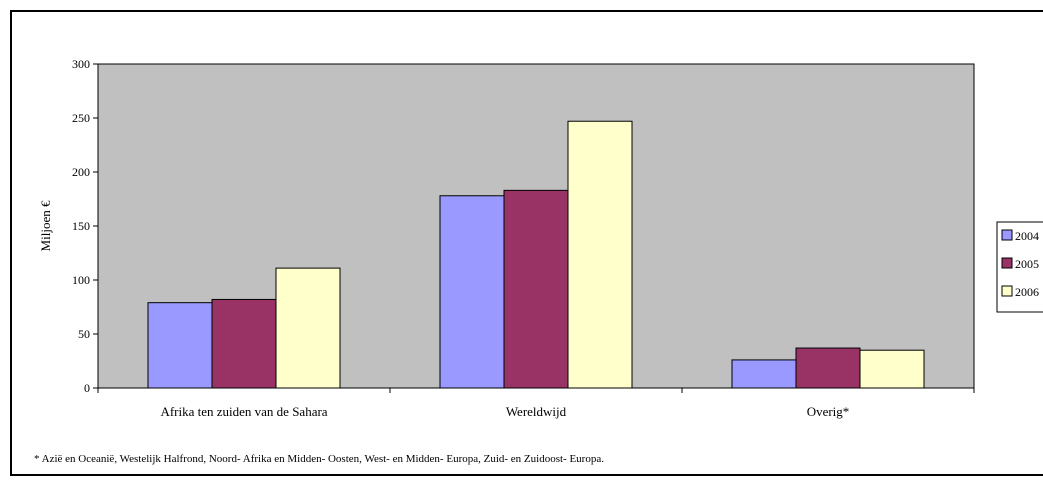 The width and height of the screenshot is (1043, 481). What do you see at coordinates (81, 280) in the screenshot?
I see `y-tick-label: 100` at bounding box center [81, 280].